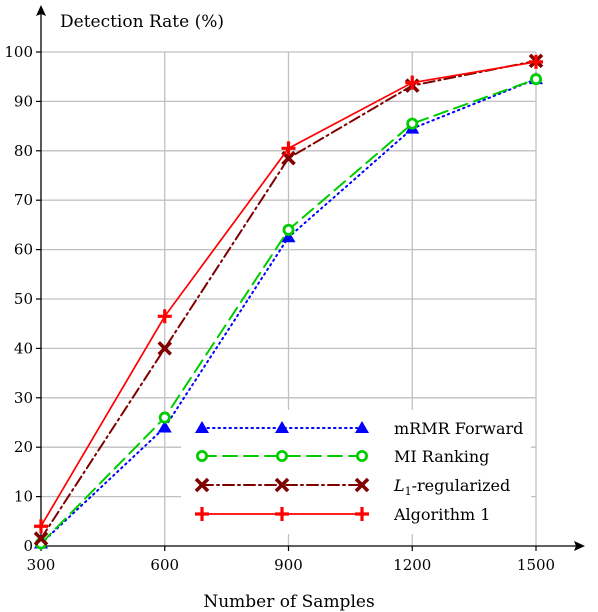 This screenshot has width=598, height=612. What do you see at coordinates (23, 200) in the screenshot?
I see `y-tick-label: 70` at bounding box center [23, 200].